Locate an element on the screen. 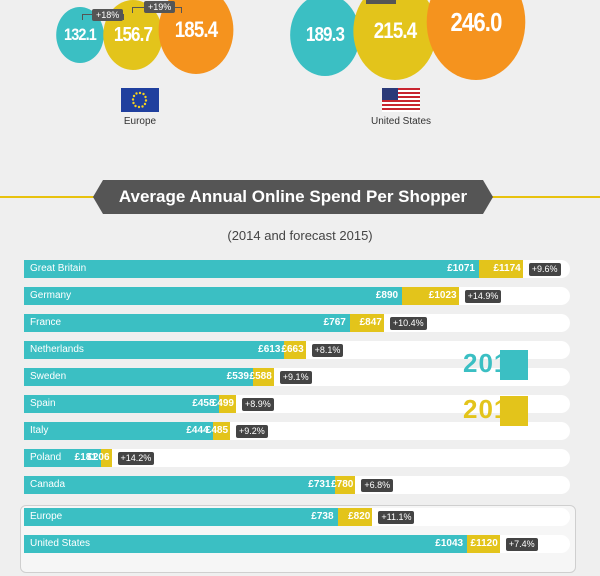 Image resolution: width=600 pixels, height=576 pixels. legend-swatch-2015 is located at coordinates (514, 411).